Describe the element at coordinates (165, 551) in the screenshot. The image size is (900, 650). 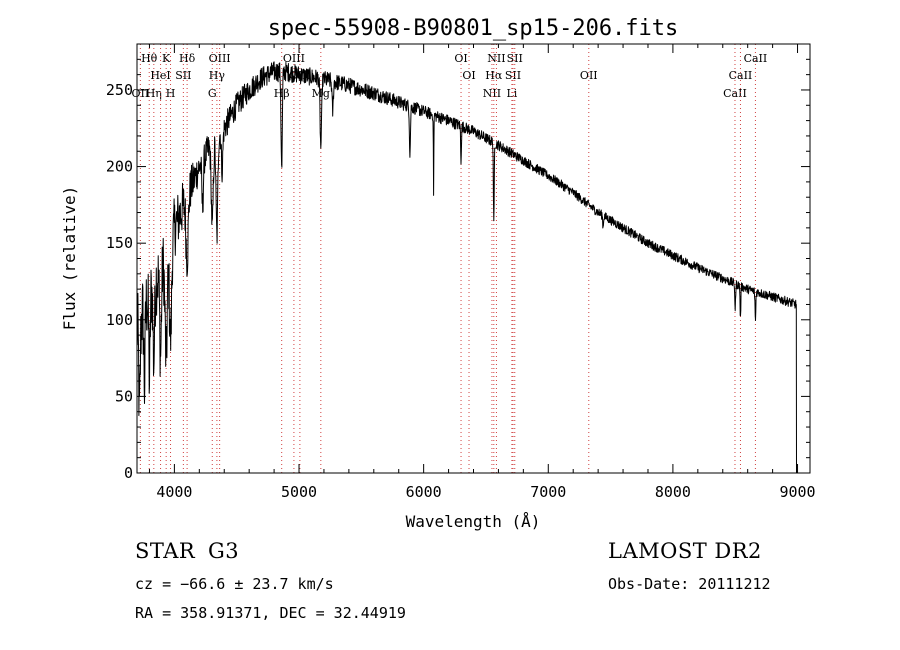
I see `object-type: STAR` at that location.